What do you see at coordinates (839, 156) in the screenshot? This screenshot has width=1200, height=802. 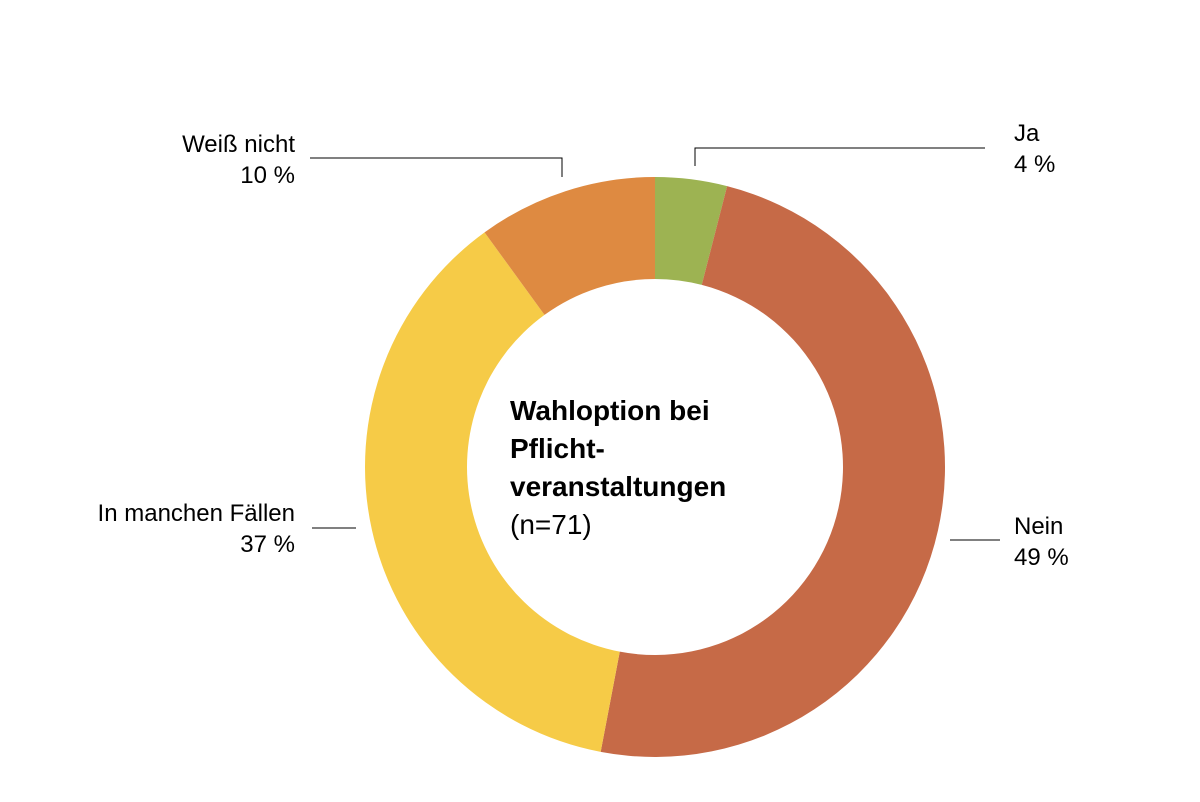 I see `leader-line-ja` at bounding box center [839, 156].